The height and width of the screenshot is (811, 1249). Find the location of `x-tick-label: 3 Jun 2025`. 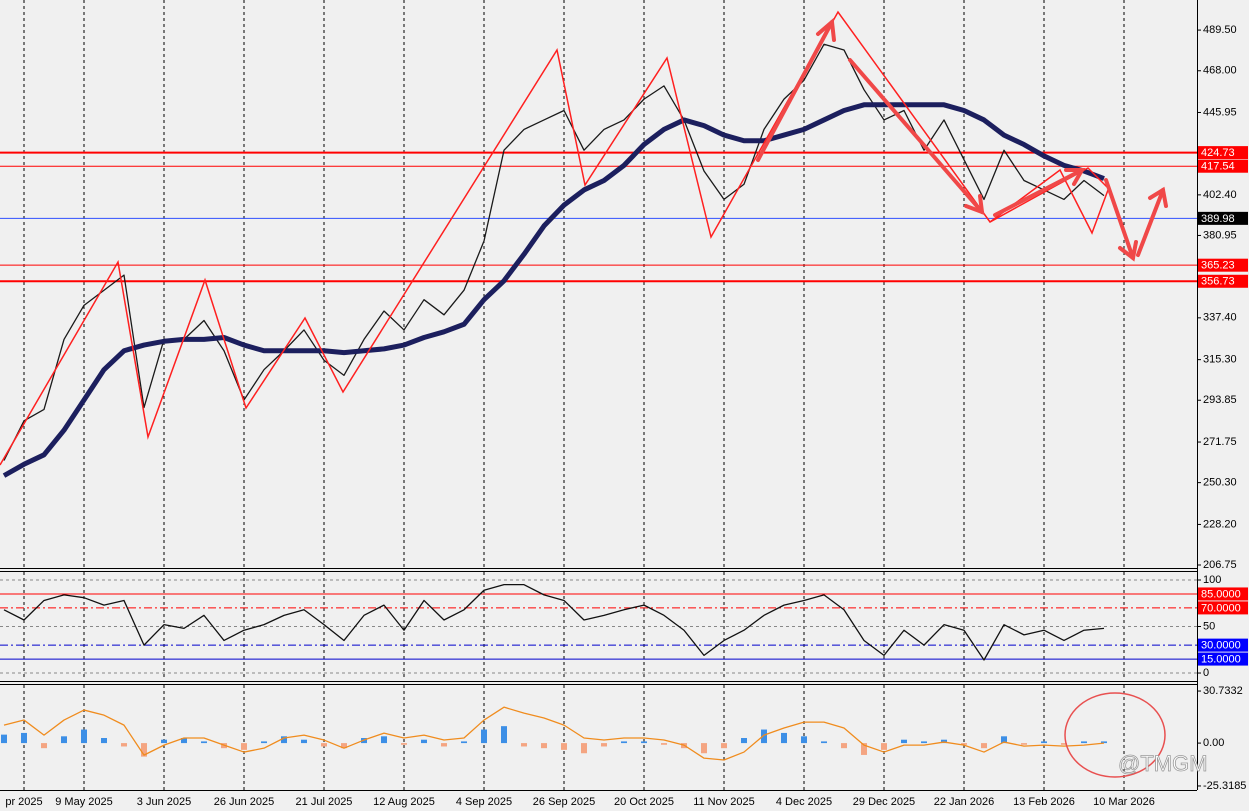

x-tick-label: 3 Jun 2025 is located at coordinates (164, 802).